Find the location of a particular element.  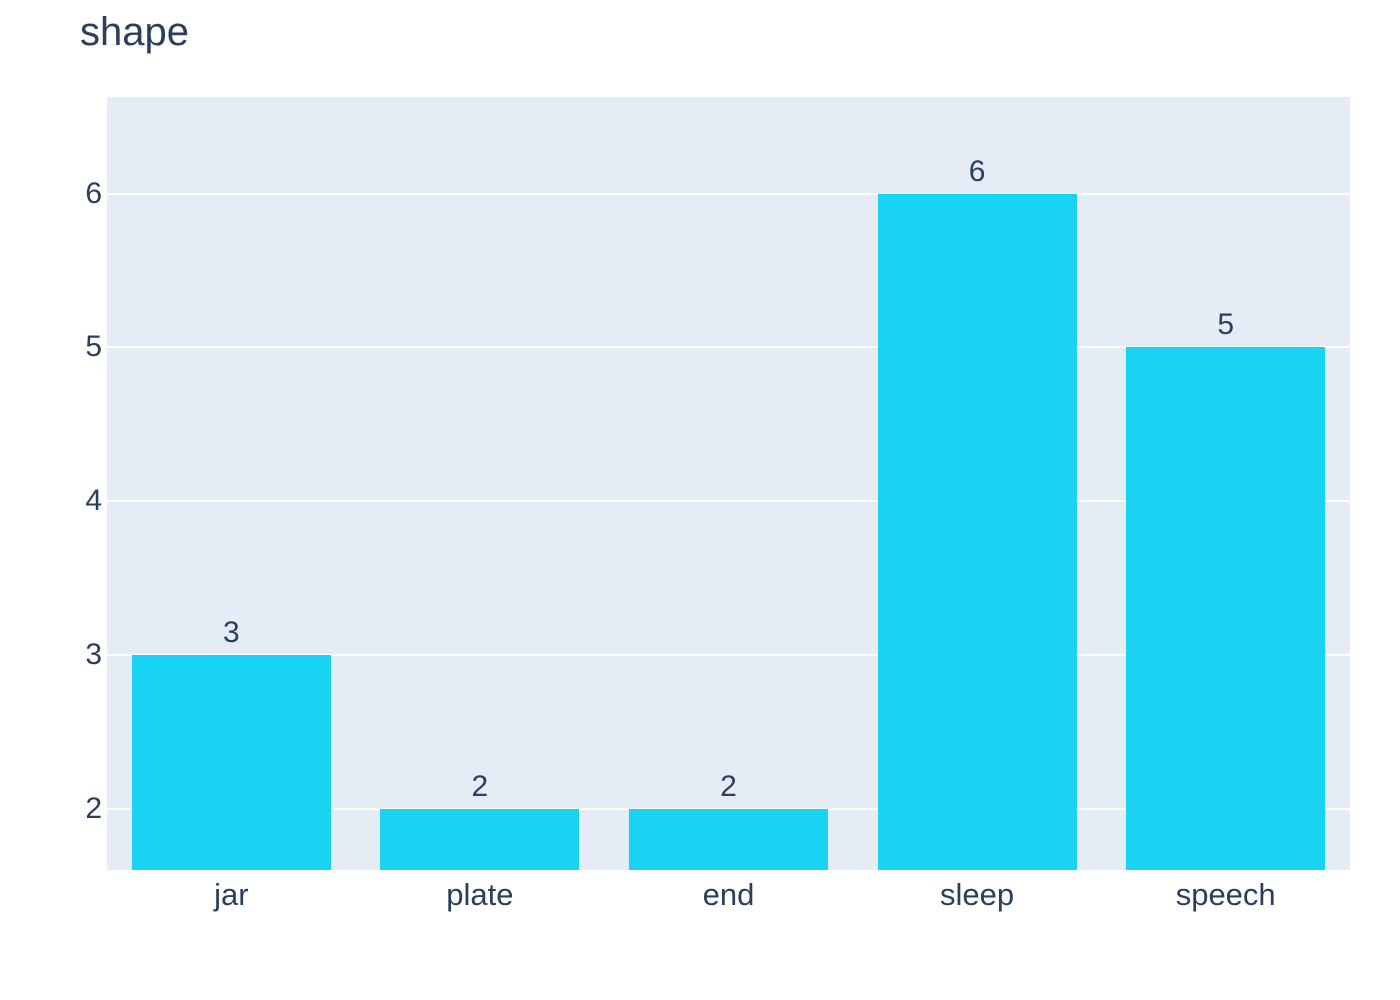

bar-end is located at coordinates (728, 839).